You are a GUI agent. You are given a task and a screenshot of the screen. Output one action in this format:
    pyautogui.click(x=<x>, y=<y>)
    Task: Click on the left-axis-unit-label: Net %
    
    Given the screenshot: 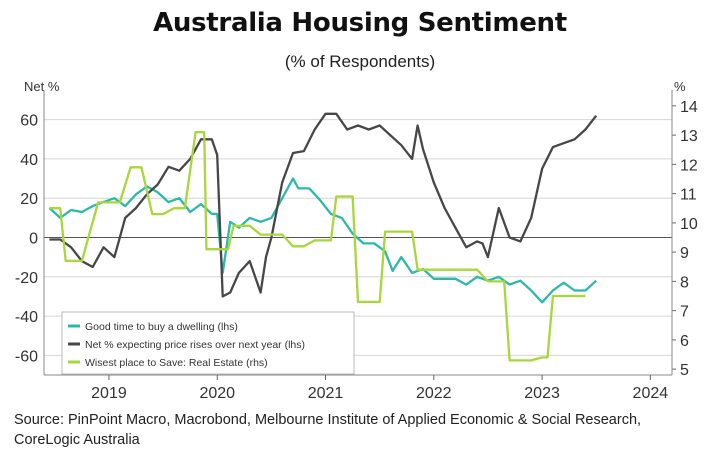 What is the action you would take?
    pyautogui.click(x=42, y=86)
    